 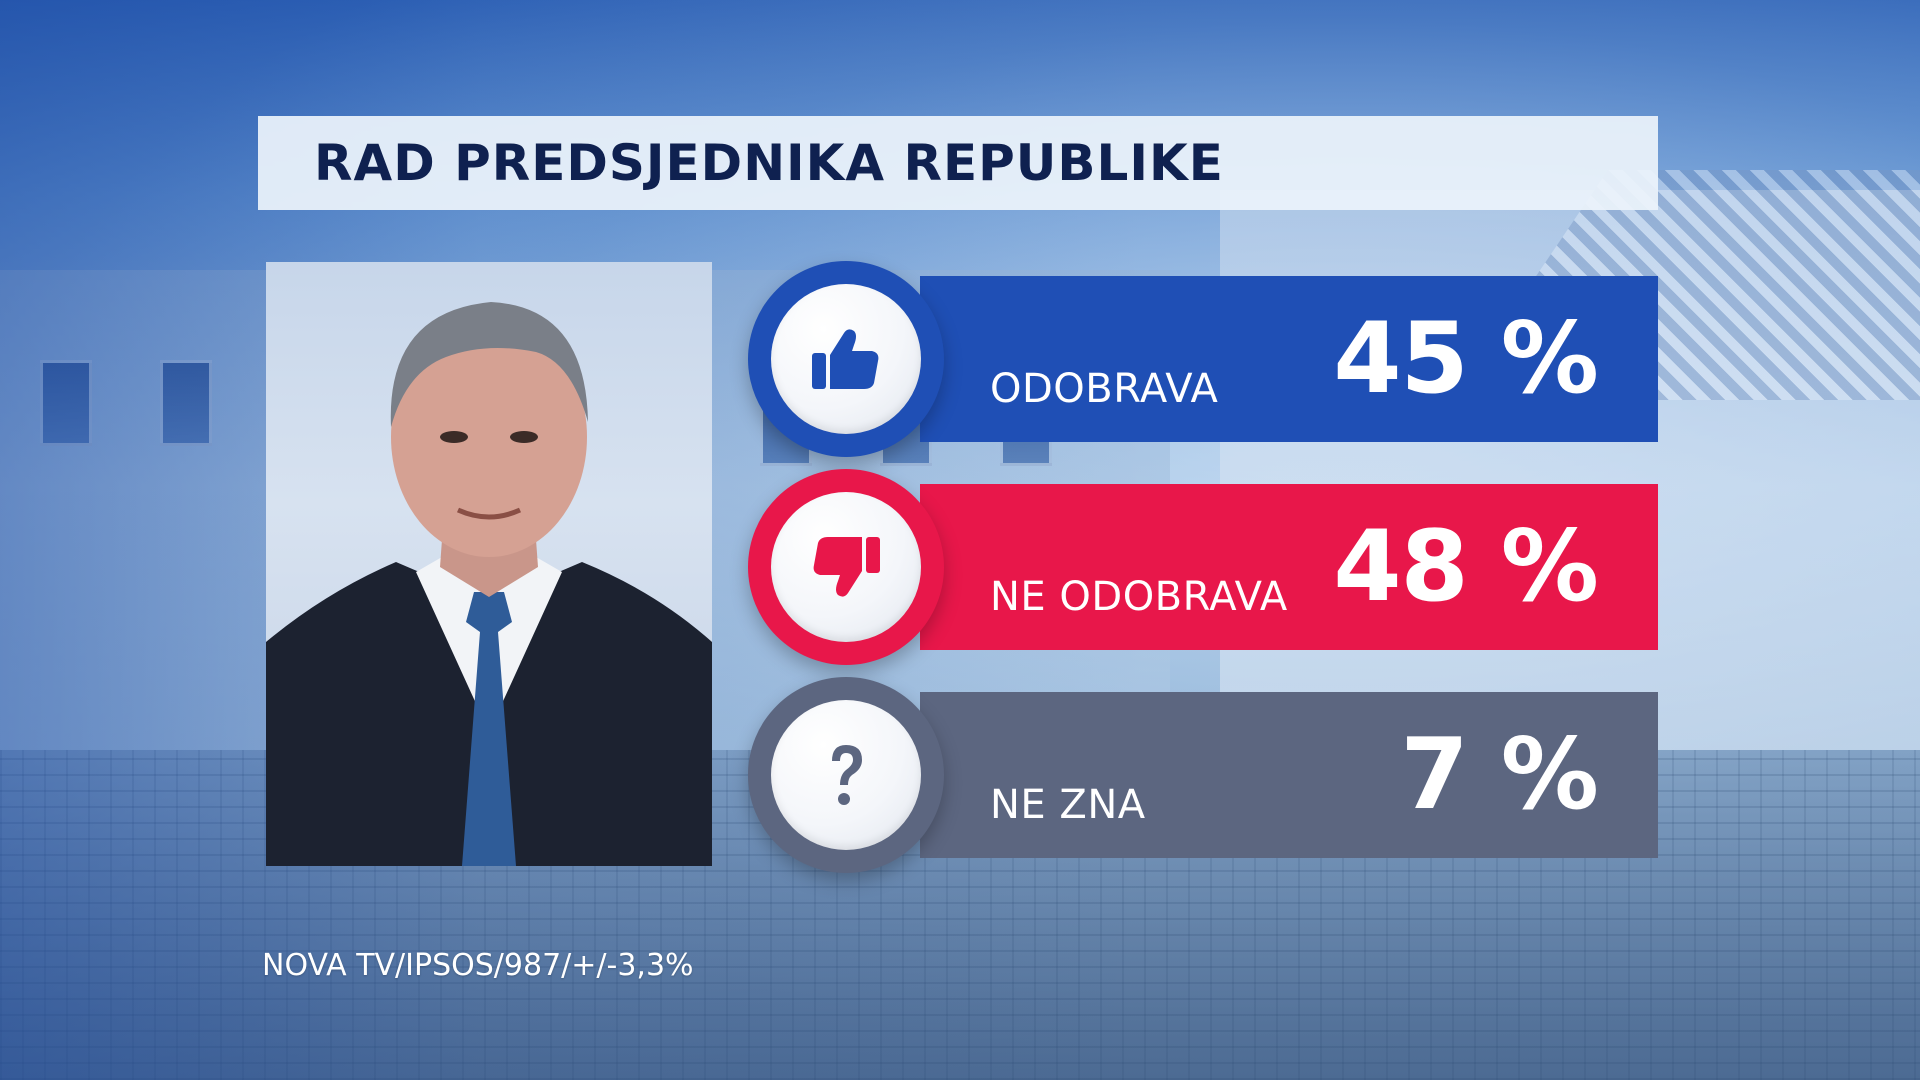 I want to click on disapprove-badge, so click(x=846, y=567).